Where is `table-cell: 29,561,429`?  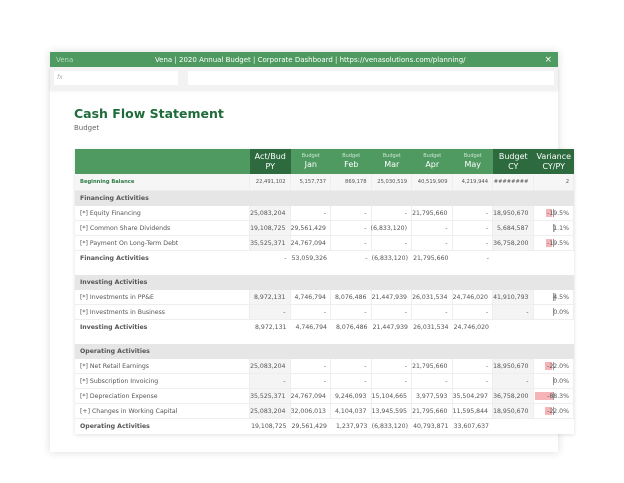 table-cell: 29,561,429 is located at coordinates (310, 228).